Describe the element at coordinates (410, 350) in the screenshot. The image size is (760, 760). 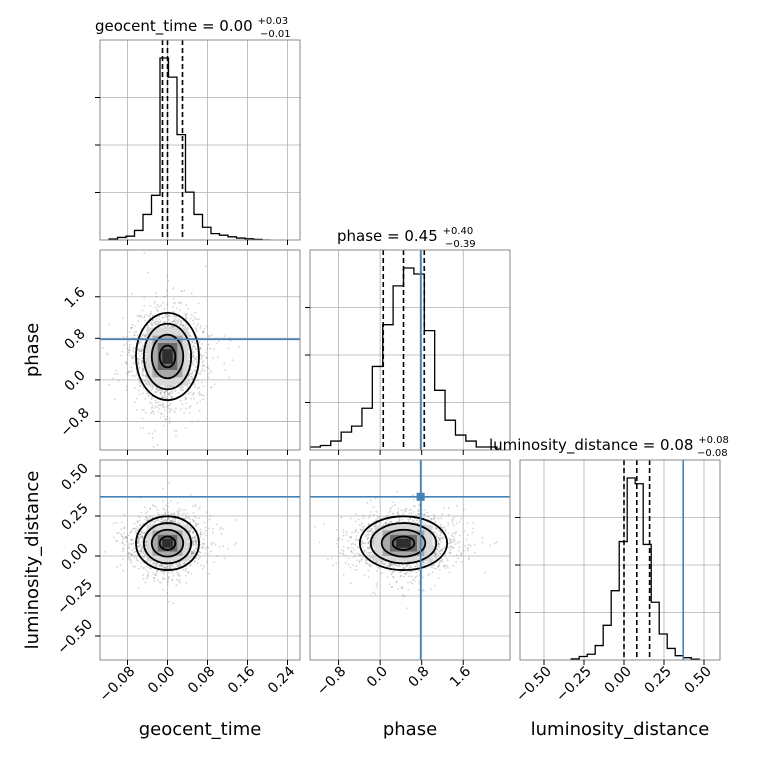
I see `panel-background-phase` at that location.